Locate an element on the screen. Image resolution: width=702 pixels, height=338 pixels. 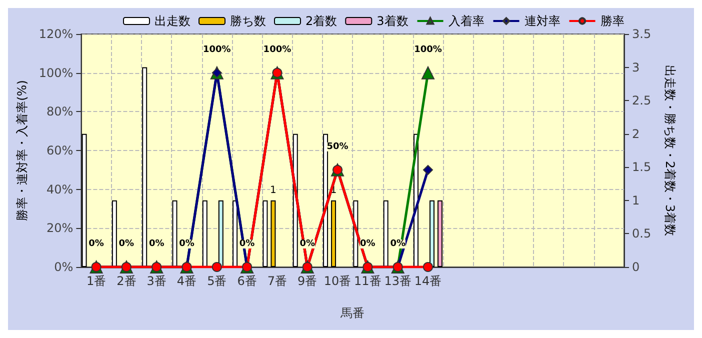
y-tick-label: 120% is located at coordinates (56, 34).